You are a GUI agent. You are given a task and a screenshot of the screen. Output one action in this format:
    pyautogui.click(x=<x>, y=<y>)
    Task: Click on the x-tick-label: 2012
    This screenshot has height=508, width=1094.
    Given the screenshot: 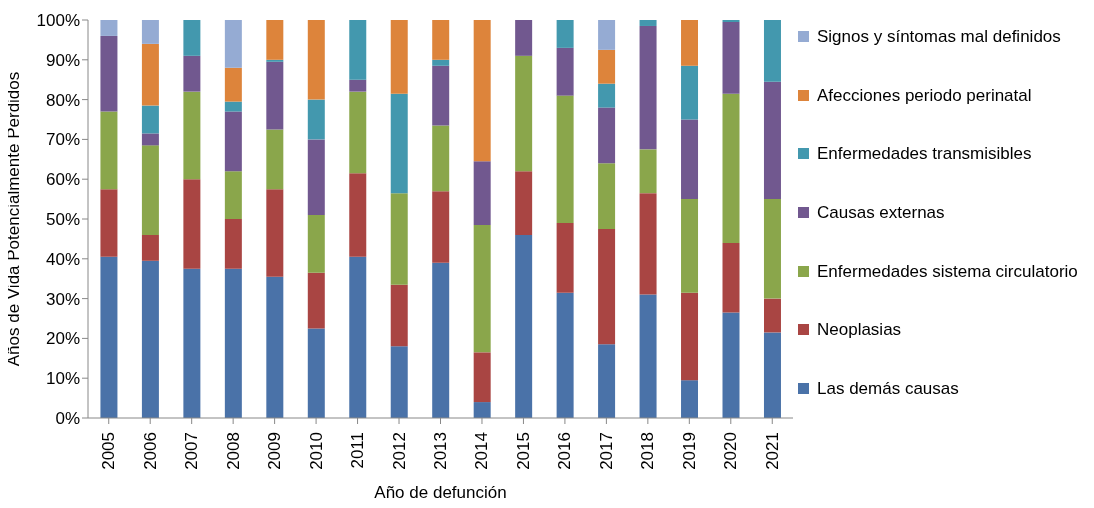 What is the action you would take?
    pyautogui.click(x=399, y=451)
    